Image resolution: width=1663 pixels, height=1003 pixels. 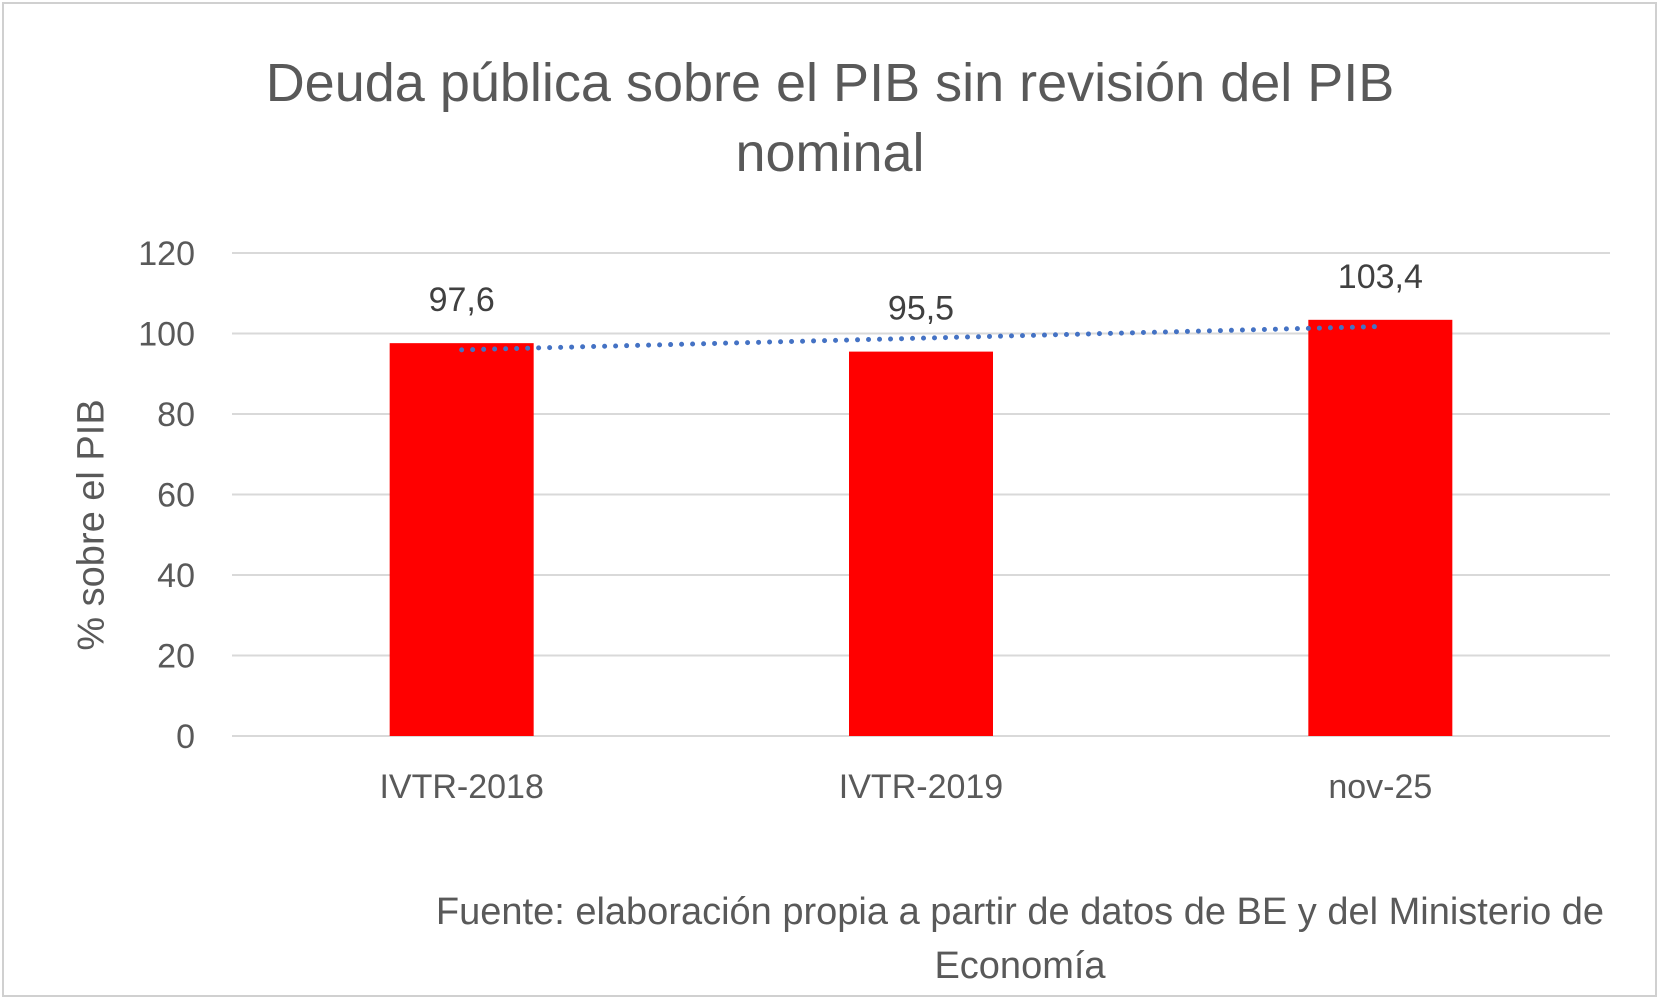 I want to click on y-tick-label: 40, so click(x=176, y=576).